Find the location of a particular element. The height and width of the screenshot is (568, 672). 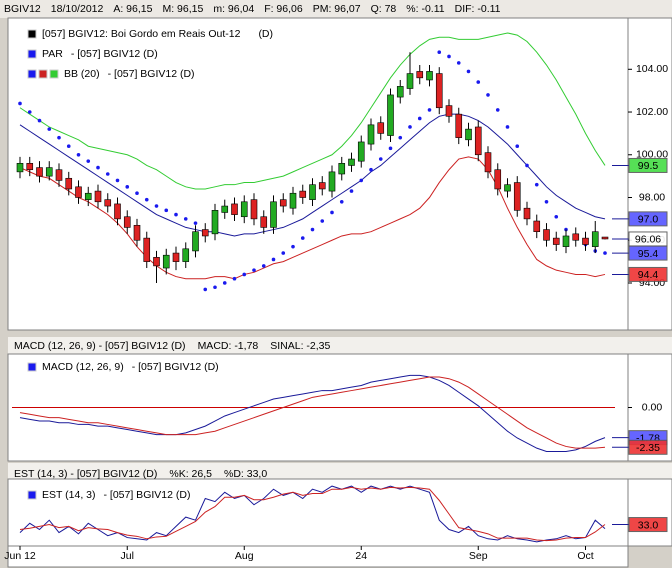

value-tag-label: 95.4 is located at coordinates (648, 254).